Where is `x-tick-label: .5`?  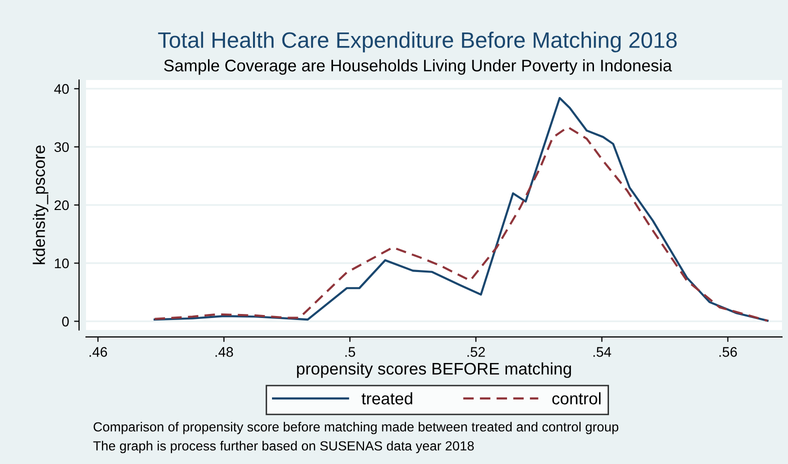 x-tick-label: .5 is located at coordinates (350, 352).